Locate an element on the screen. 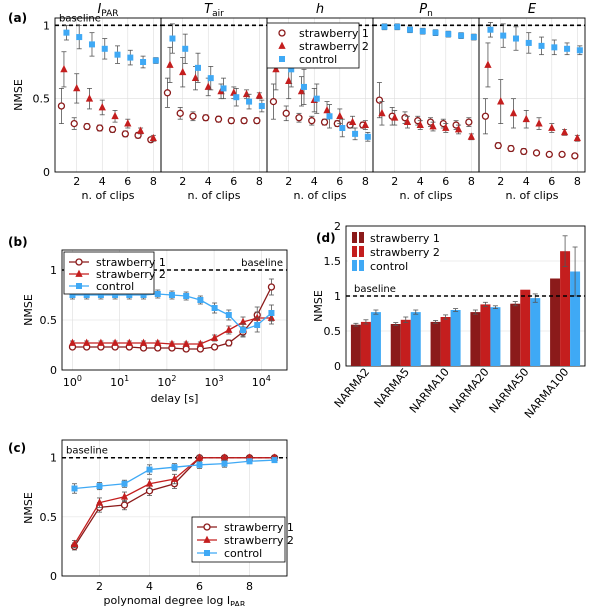  y-tick-label-a-1: 0.5 is located at coordinates (42, 99).